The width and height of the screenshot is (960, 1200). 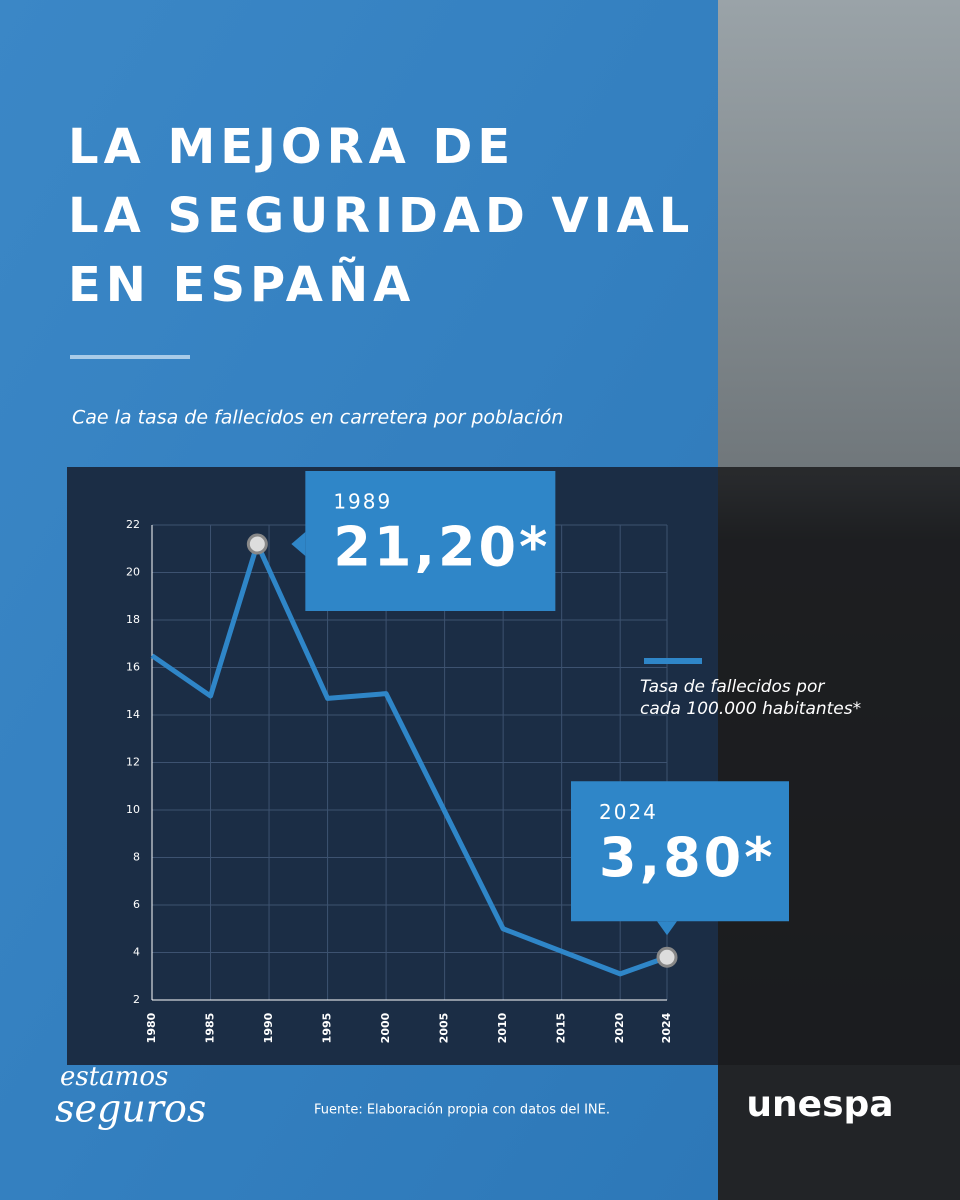 I want to click on y-tick-label: 10, so click(x=133, y=809).